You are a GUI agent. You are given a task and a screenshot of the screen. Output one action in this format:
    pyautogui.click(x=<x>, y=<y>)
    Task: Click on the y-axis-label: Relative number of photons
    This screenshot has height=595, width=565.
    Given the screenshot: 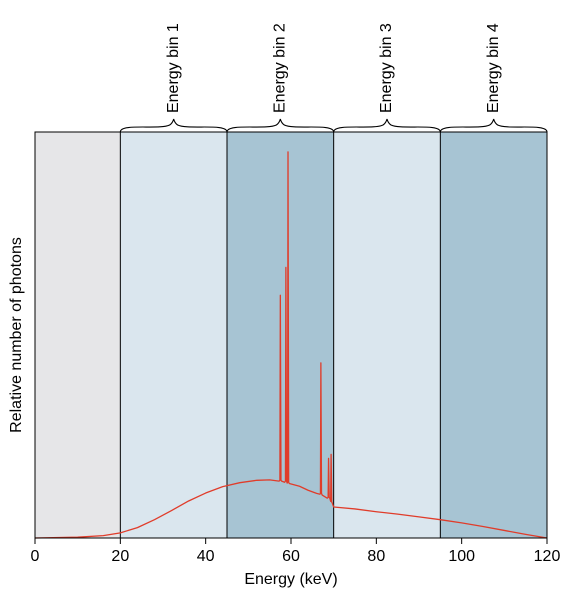 What is the action you would take?
    pyautogui.click(x=16, y=335)
    